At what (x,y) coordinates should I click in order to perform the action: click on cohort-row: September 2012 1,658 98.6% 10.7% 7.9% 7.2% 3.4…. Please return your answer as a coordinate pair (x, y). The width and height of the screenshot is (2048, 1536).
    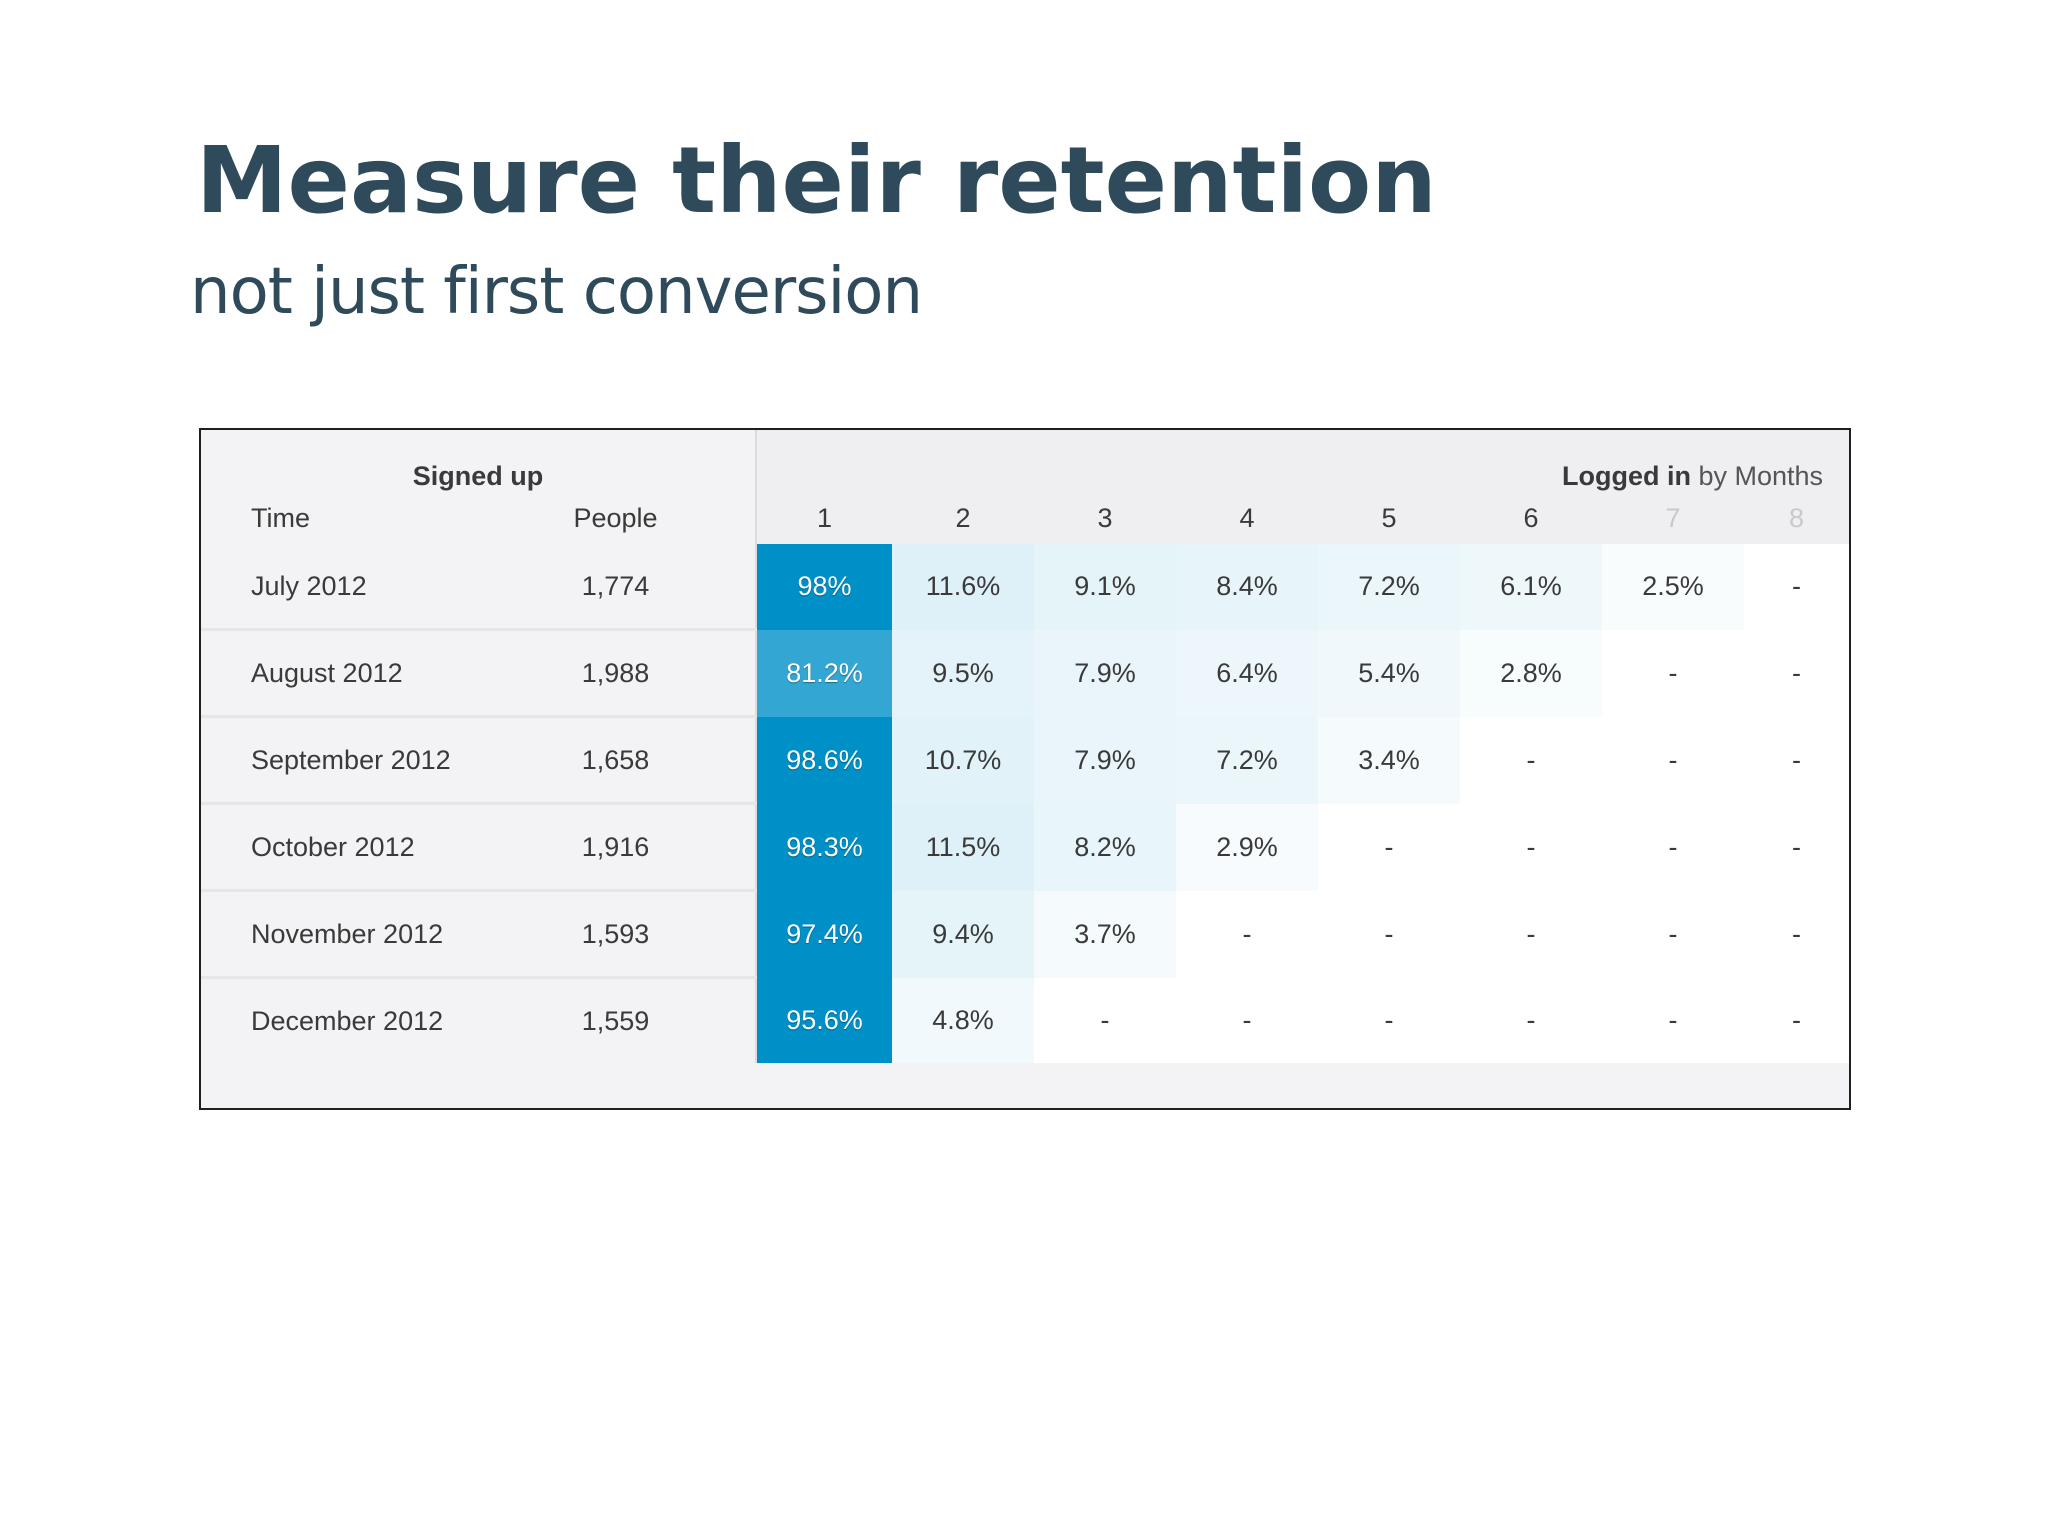
    Looking at the image, I should click on (1025, 759).